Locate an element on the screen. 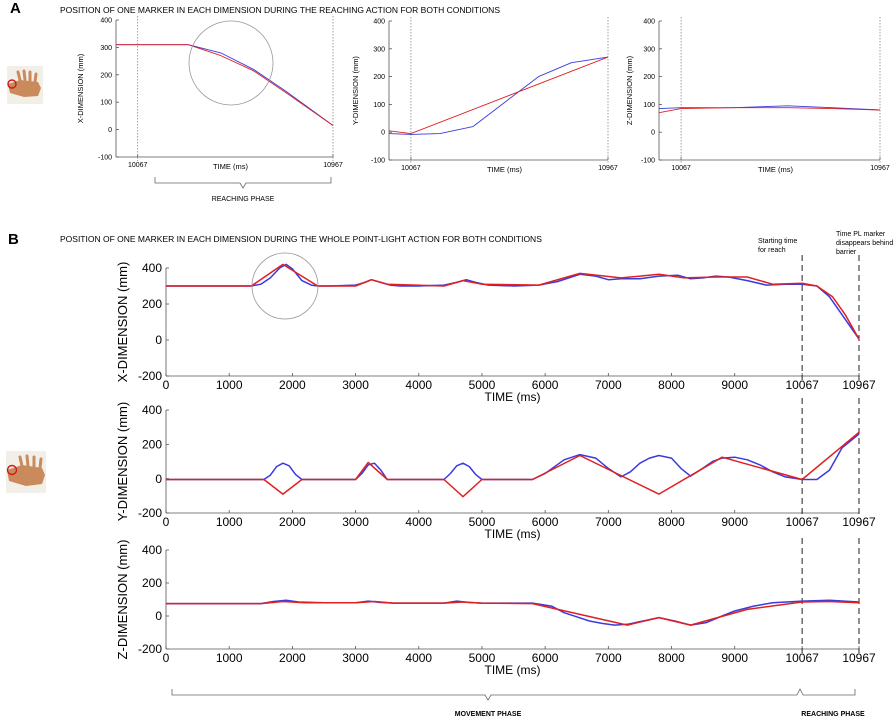 The height and width of the screenshot is (721, 896). reaching-phase-bracket-a is located at coordinates (243, 183).